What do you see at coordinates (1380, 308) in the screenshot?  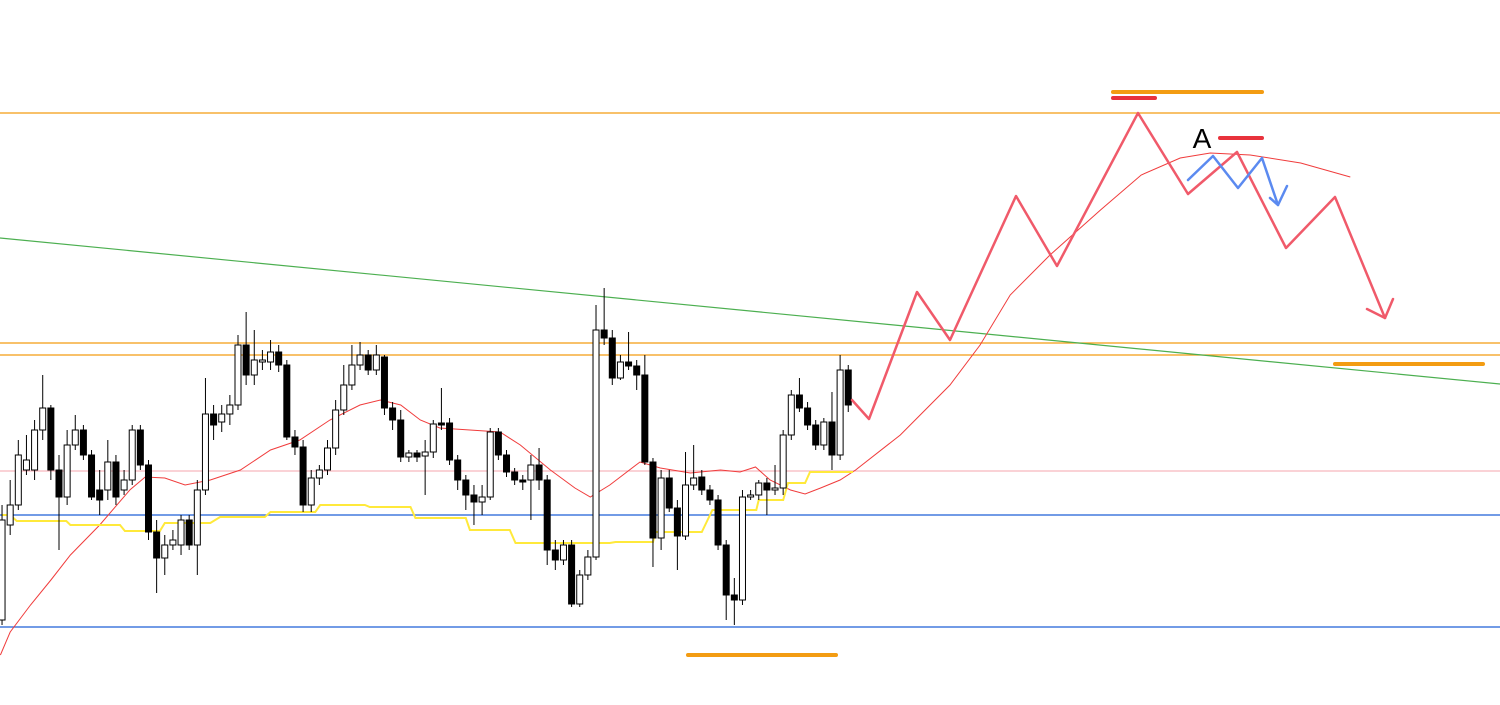 I see `forecast-arrowhead` at bounding box center [1380, 308].